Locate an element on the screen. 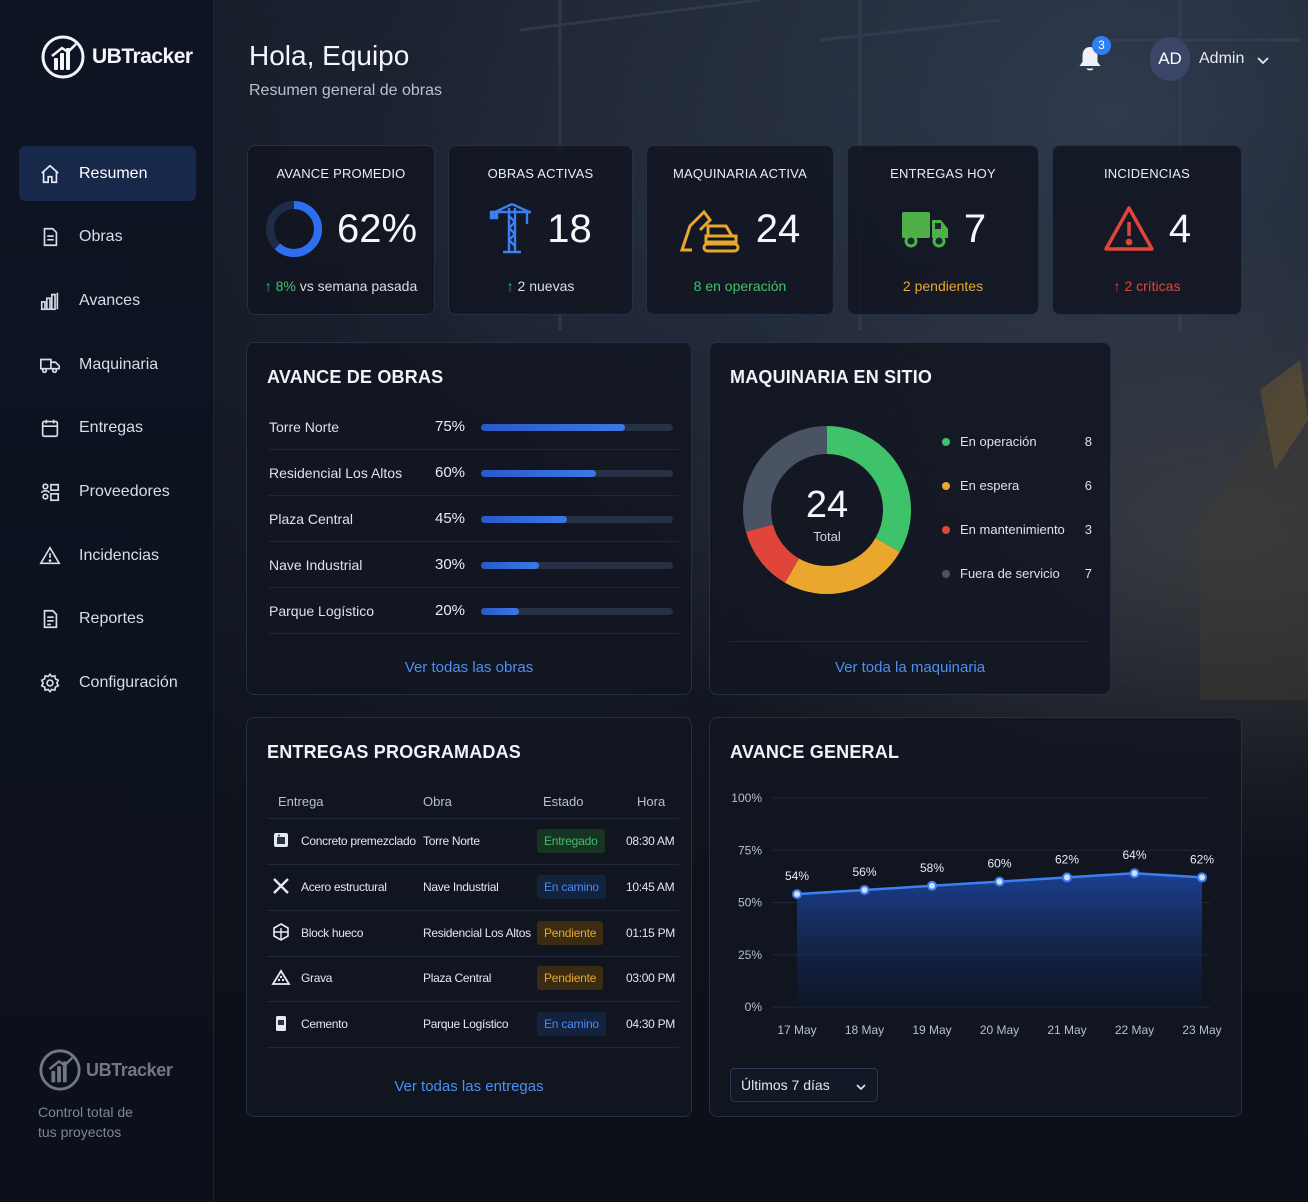  kpi-title: AVANCE PROMEDIO is located at coordinates (341, 173).